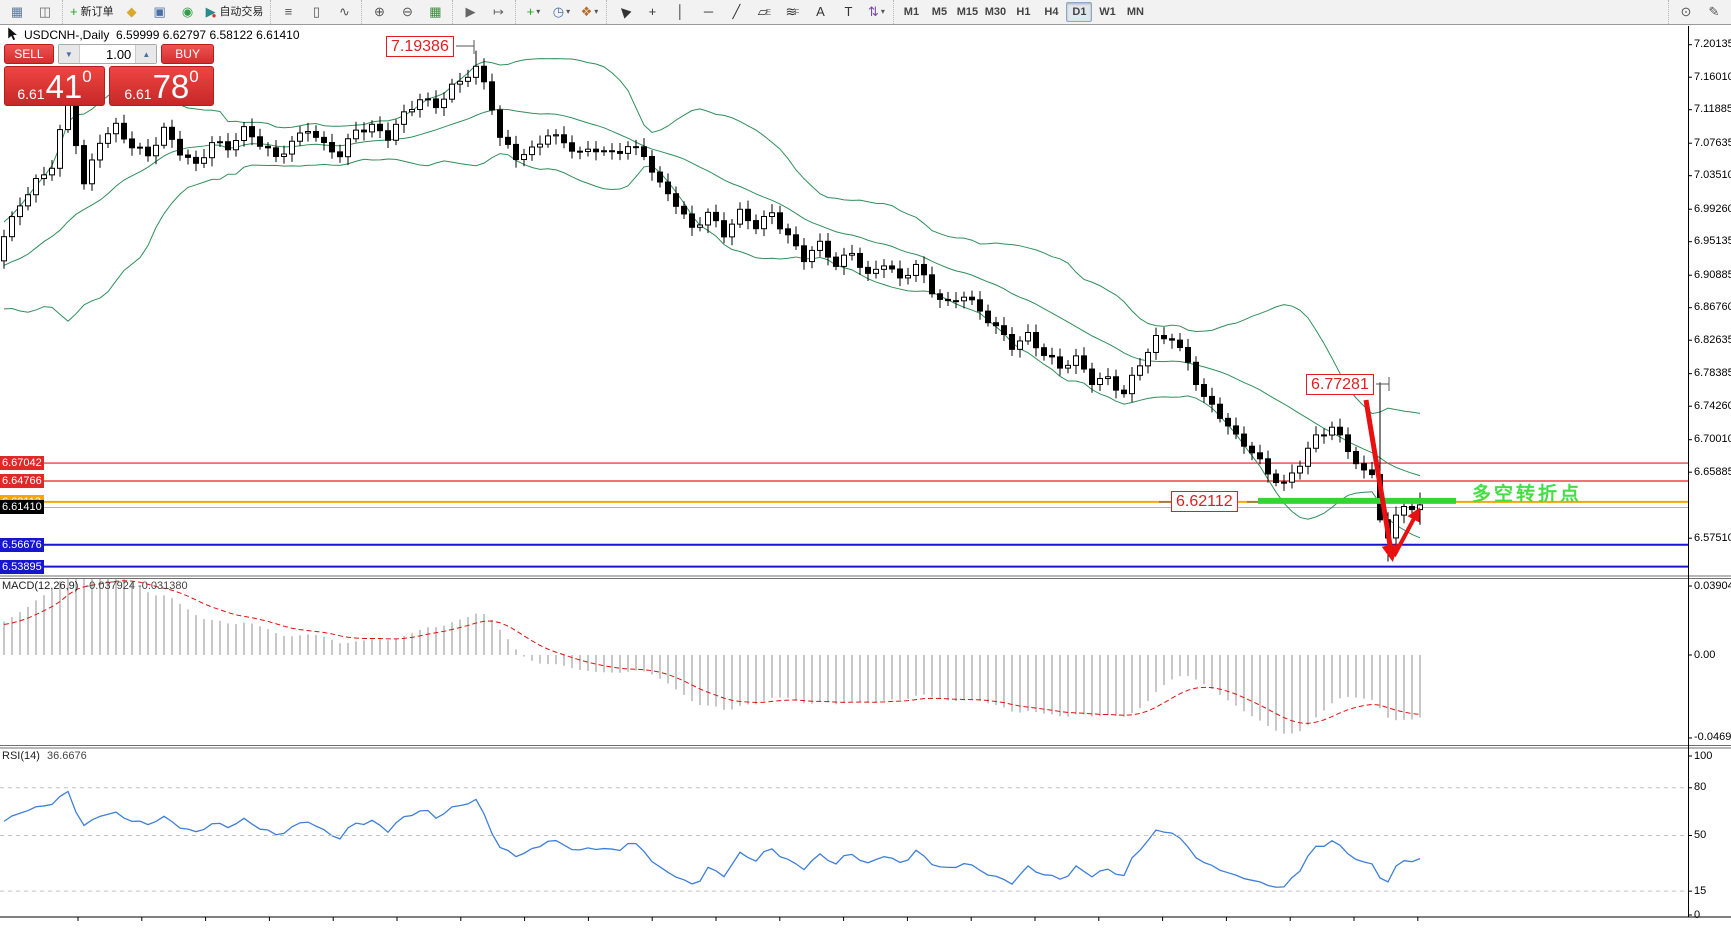 Image resolution: width=1731 pixels, height=941 pixels. What do you see at coordinates (712, 839) in the screenshot?
I see `rsi-line` at bounding box center [712, 839].